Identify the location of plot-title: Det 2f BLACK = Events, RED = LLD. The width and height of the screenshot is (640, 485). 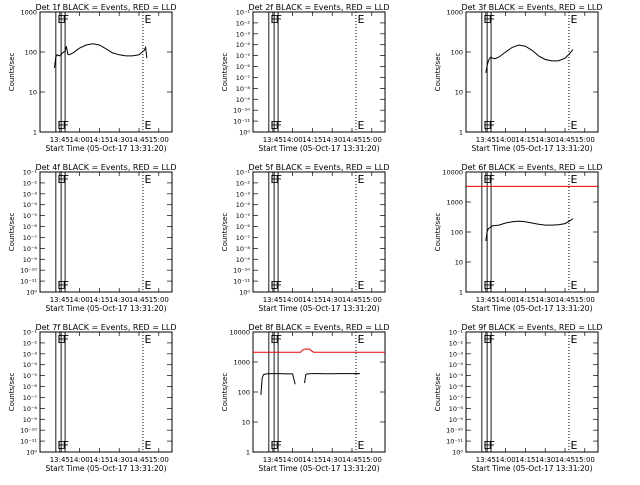
(318, 7).